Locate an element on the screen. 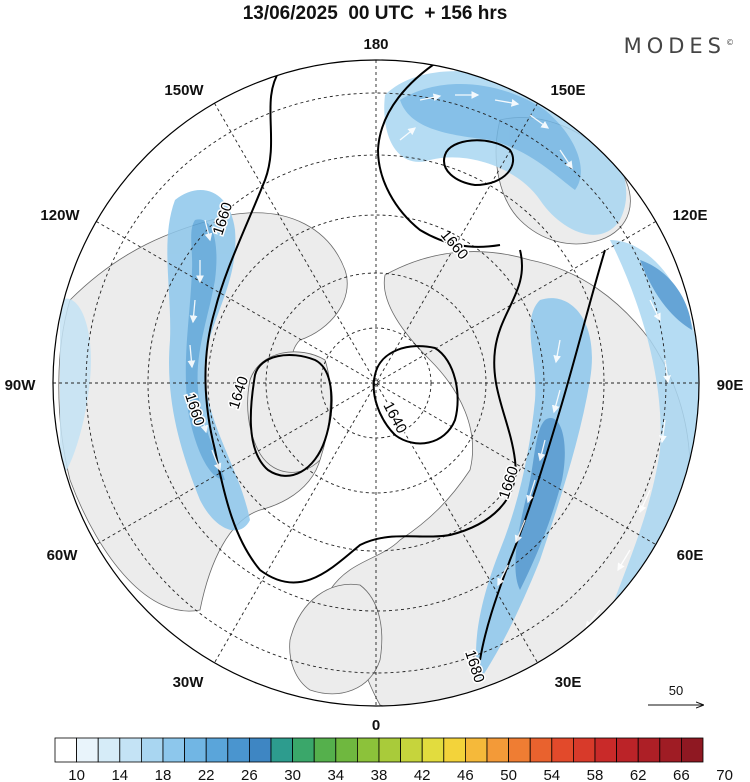 This screenshot has width=750, height=782. jet-asia-core is located at coordinates (540, 504).